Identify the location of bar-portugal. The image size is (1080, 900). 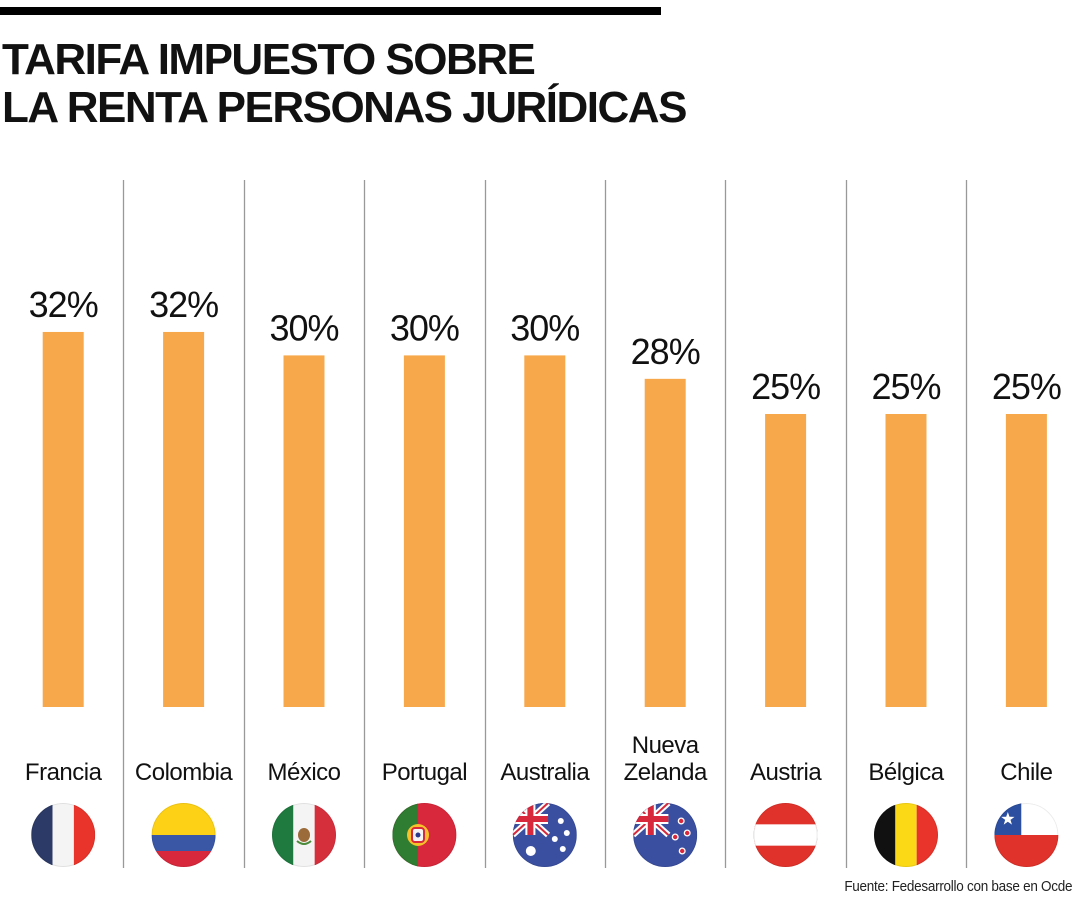
(424, 531).